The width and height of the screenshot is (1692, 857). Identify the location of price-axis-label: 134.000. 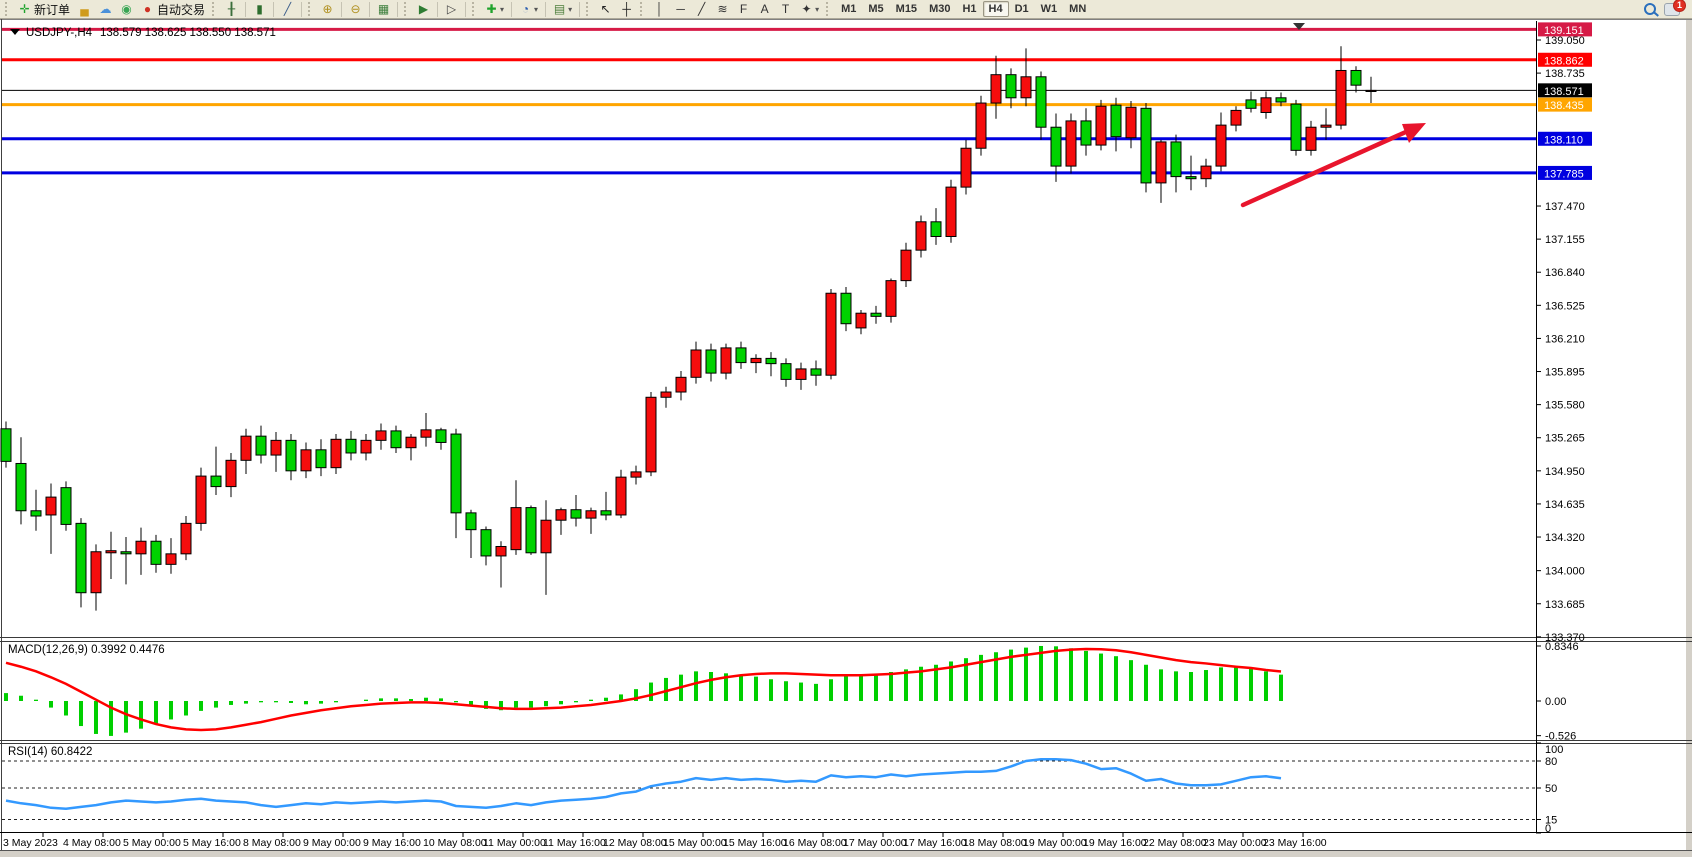
(1565, 572).